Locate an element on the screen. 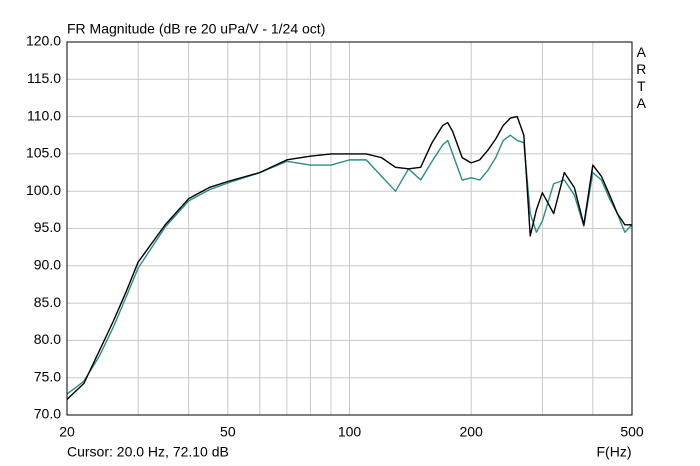 This screenshot has width=700, height=466. x-tick-label: 200 is located at coordinates (471, 432).